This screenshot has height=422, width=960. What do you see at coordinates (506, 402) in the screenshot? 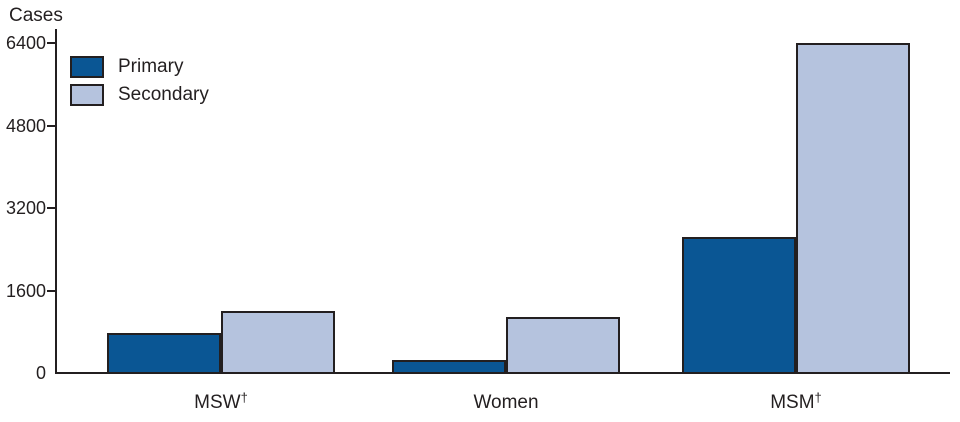
I see `category-label-women: Women` at bounding box center [506, 402].